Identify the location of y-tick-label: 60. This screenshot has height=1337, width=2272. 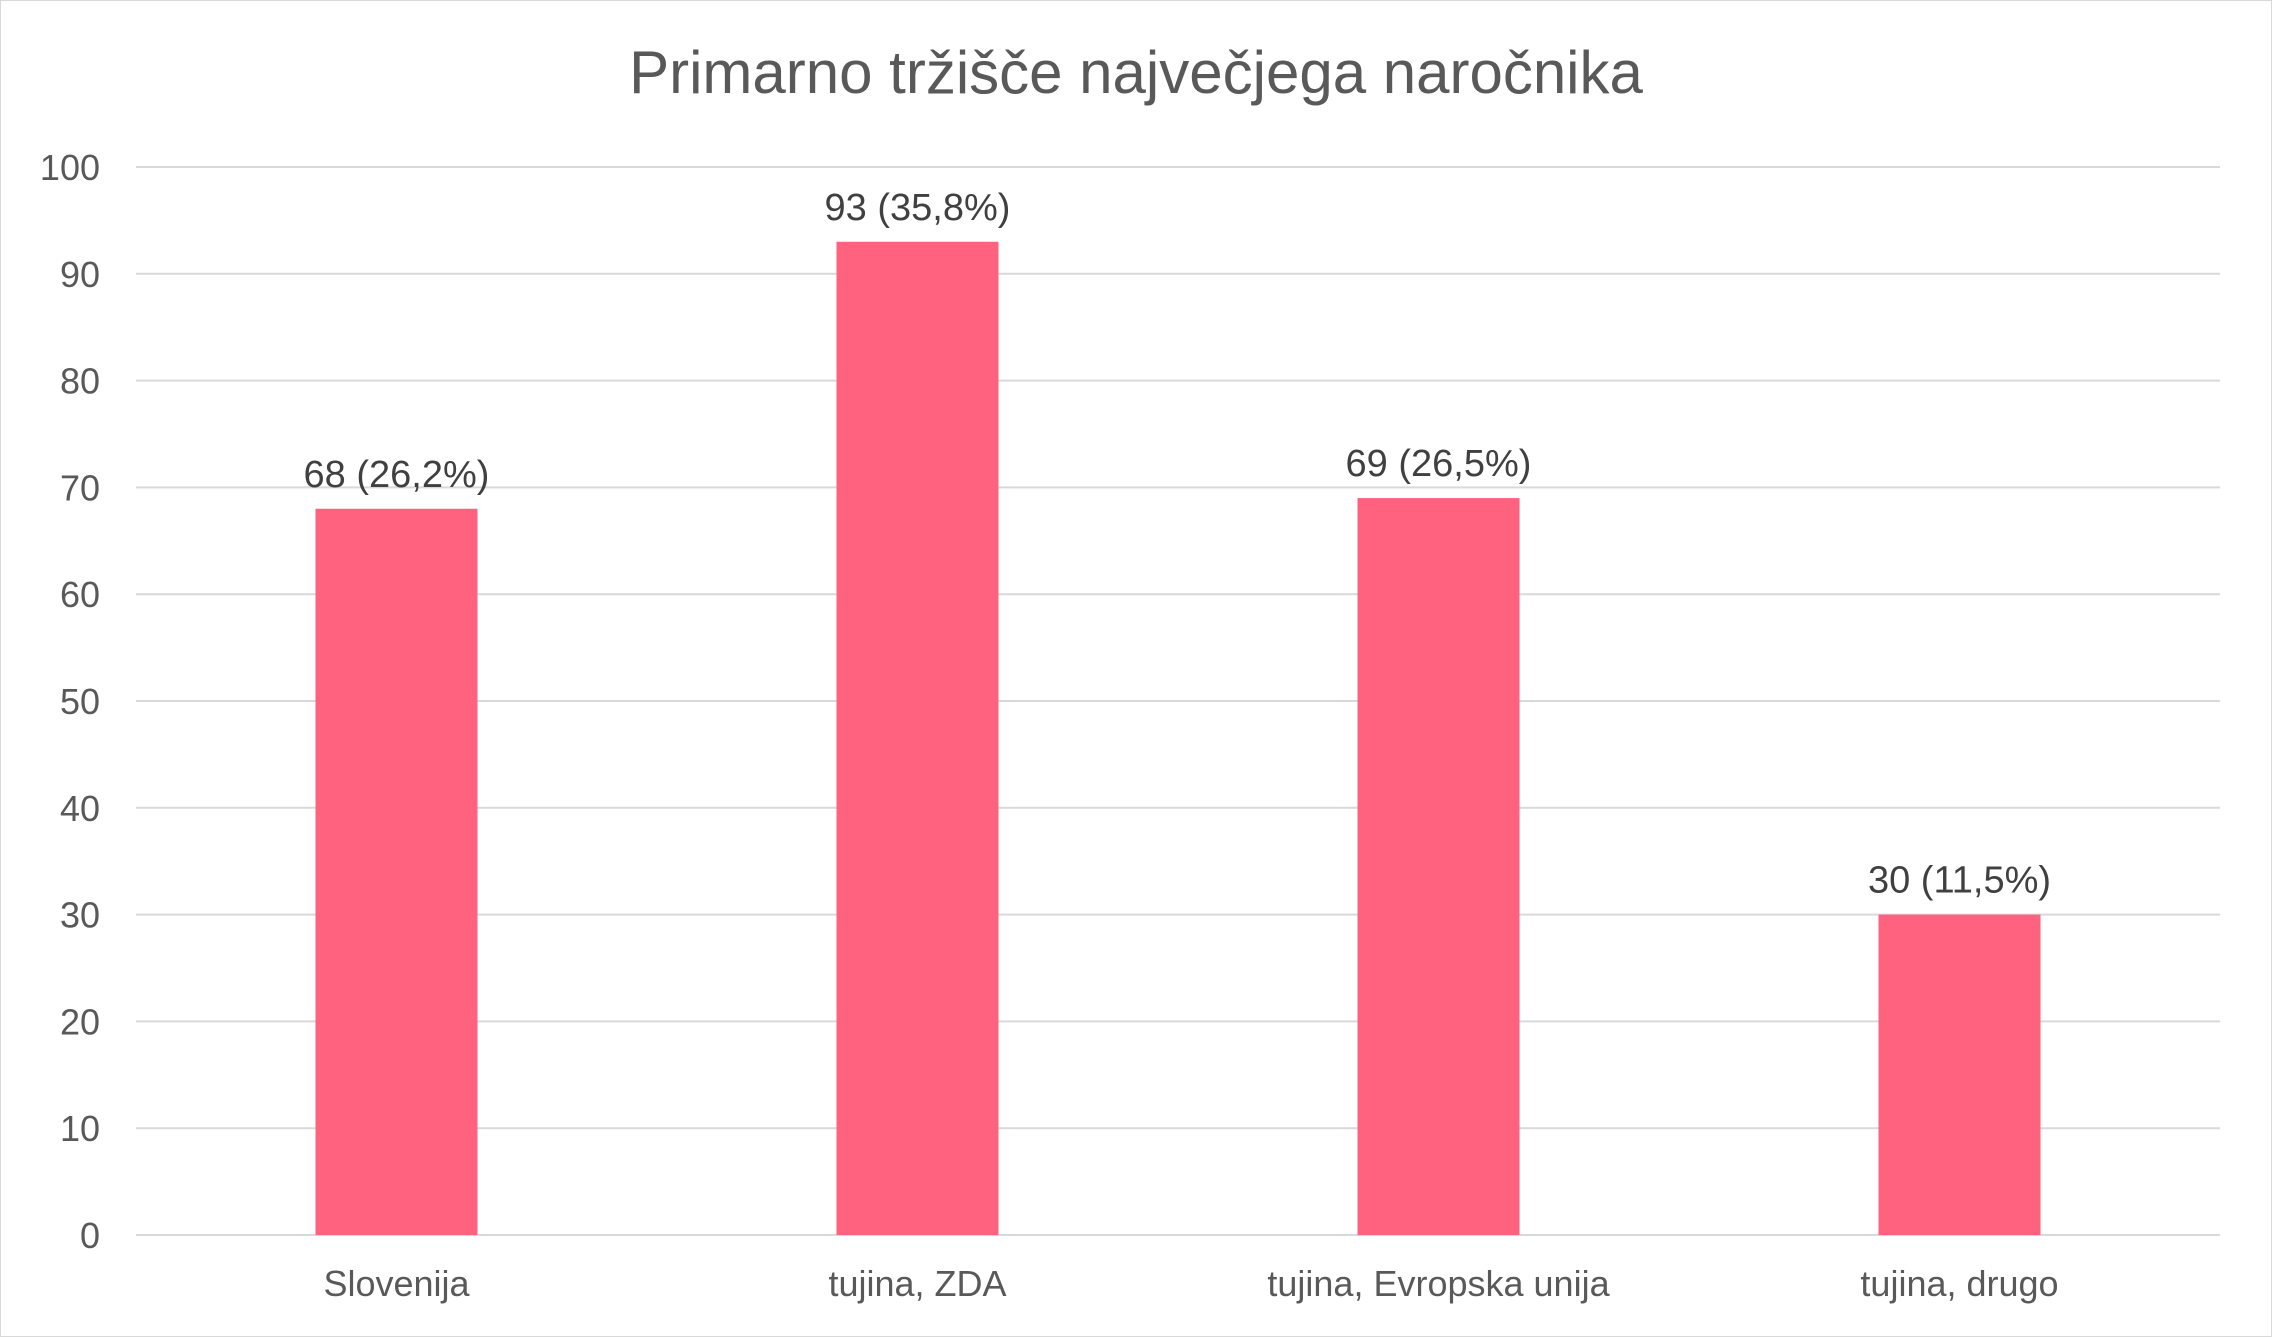
(80, 594).